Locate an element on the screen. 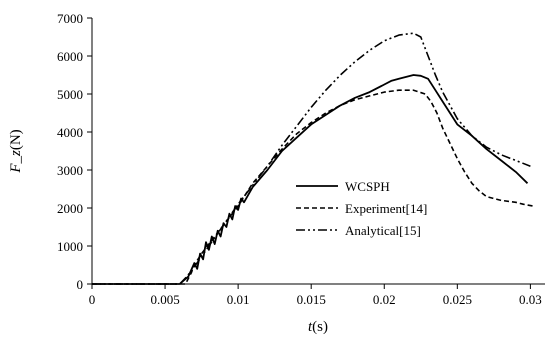  y-tick-label: 4000 is located at coordinates (70, 132).